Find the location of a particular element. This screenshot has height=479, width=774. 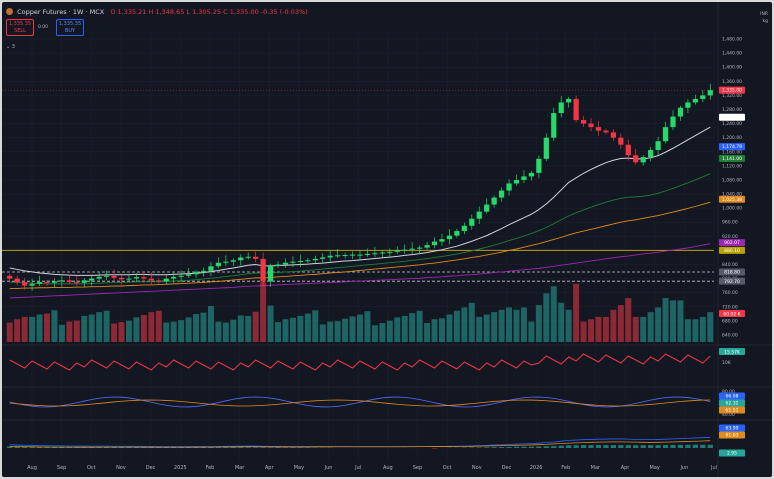

macd-signal-line is located at coordinates (360, 444).